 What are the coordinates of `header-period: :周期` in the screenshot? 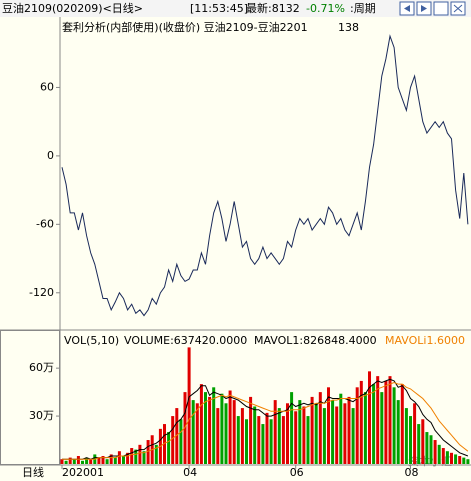 It's located at (363, 8).